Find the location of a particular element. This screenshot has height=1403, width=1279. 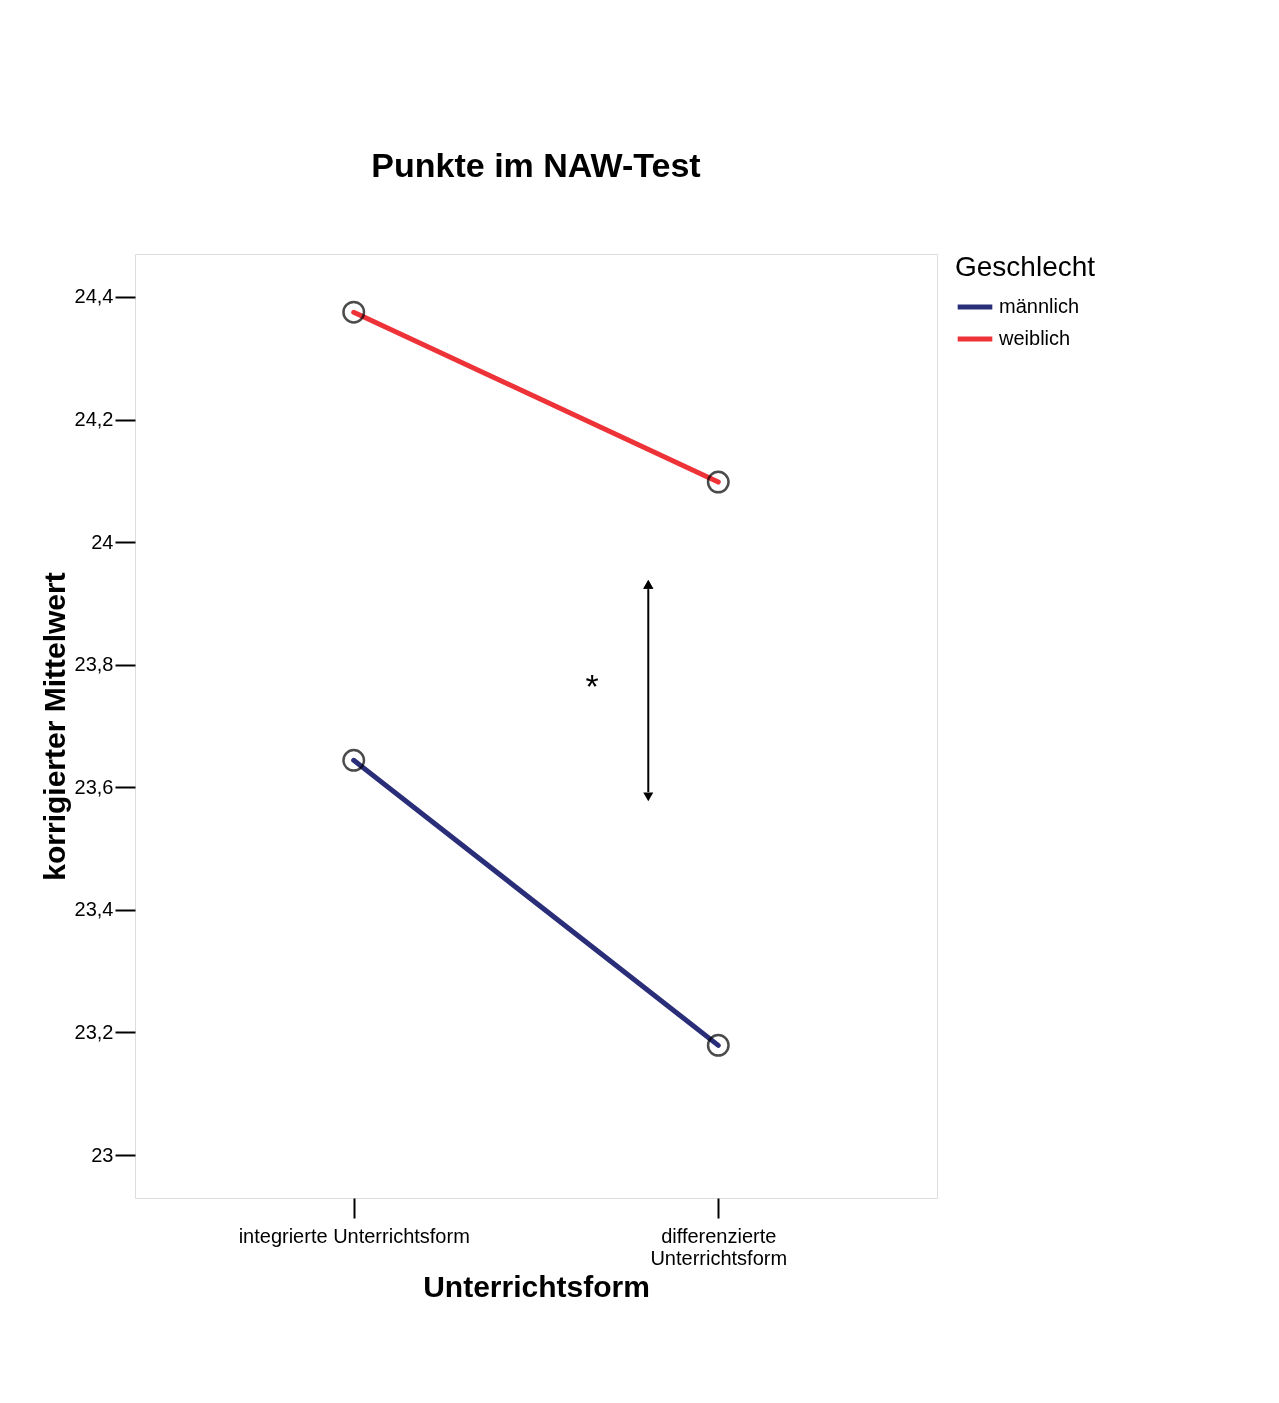

y-tick-label: 23,2 is located at coordinates (94, 1031).